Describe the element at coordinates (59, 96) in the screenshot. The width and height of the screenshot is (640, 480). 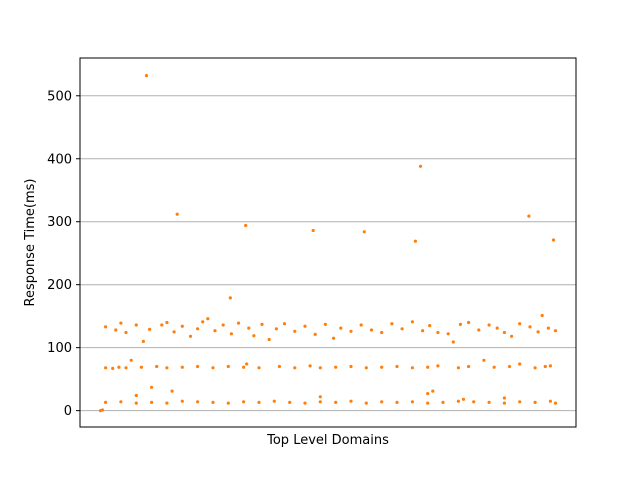
I see `y-tick-label: 500` at that location.